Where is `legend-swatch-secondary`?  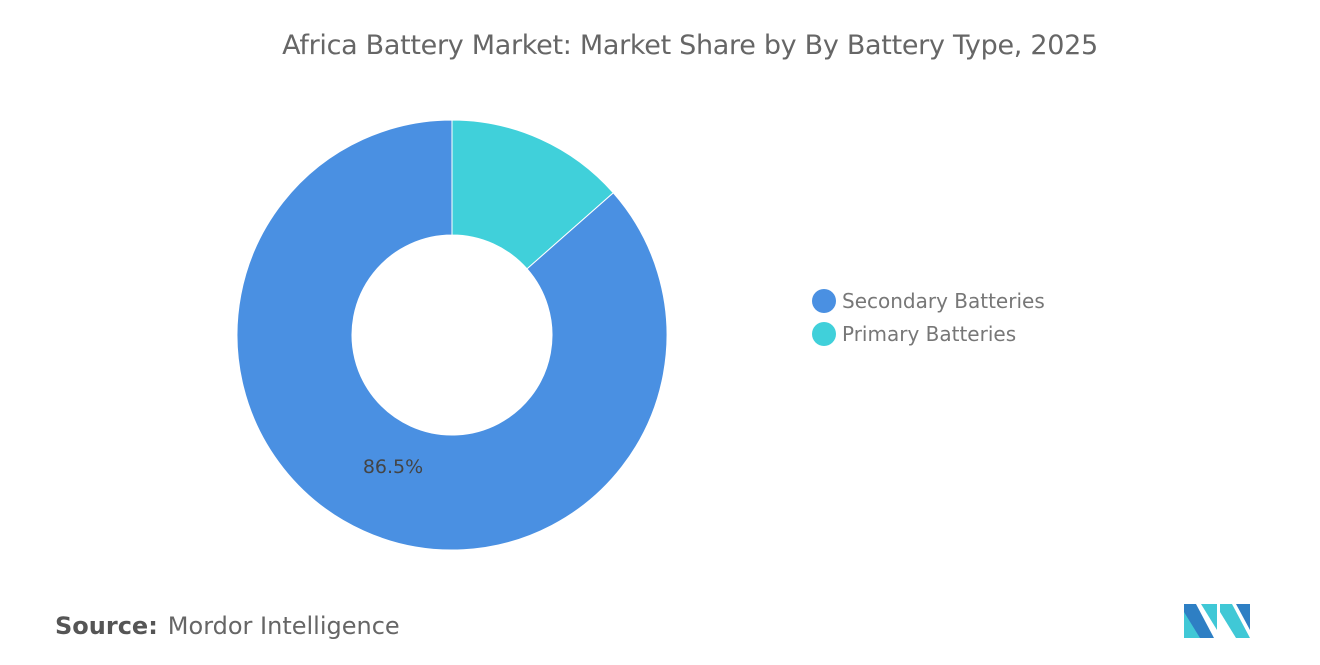
legend-swatch-secondary is located at coordinates (824, 300).